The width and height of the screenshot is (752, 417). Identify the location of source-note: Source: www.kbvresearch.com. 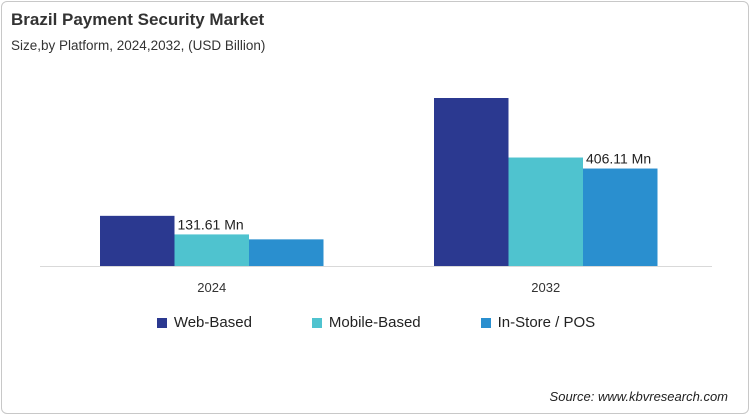
(638, 396).